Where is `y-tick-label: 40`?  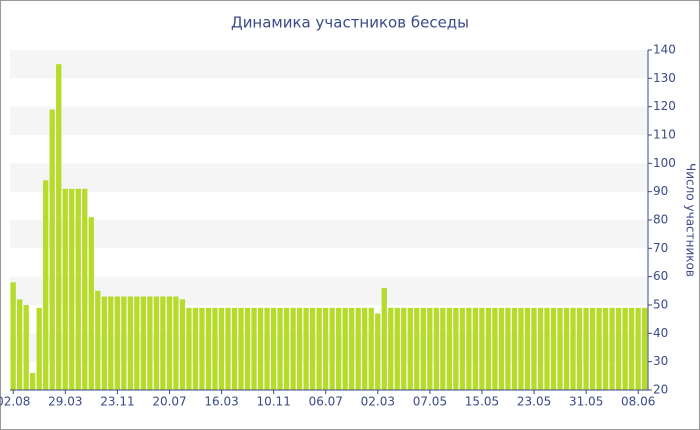 y-tick-label: 40 is located at coordinates (660, 333).